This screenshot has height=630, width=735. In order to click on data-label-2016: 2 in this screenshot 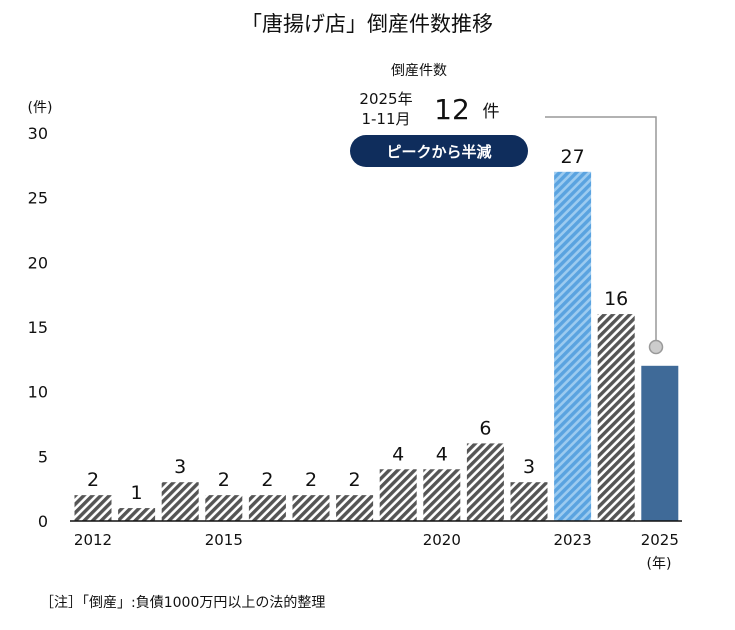, I will do `click(267, 480)`.